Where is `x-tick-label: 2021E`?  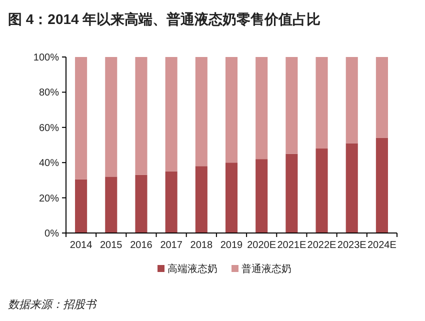
x-tick-label: 2021E is located at coordinates (291, 245).